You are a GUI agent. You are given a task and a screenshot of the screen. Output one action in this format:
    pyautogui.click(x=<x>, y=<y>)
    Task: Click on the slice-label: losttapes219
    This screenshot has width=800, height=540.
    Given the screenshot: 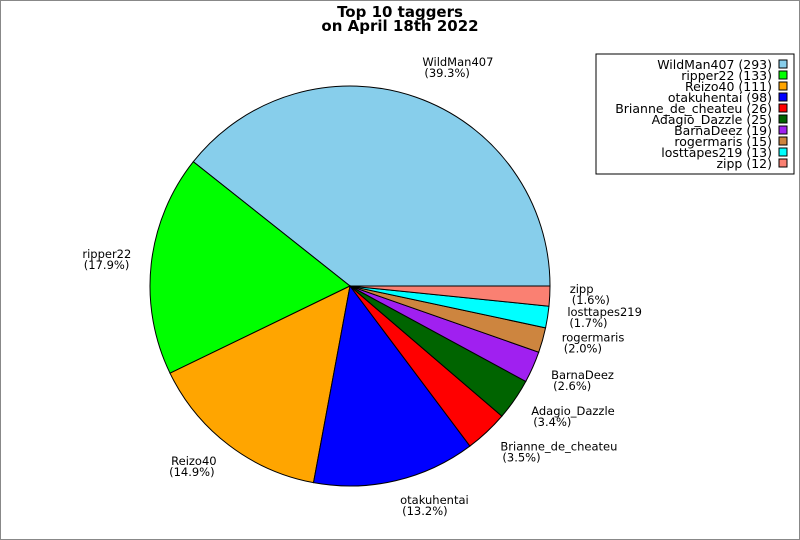 What is the action you would take?
    pyautogui.click(x=604, y=312)
    